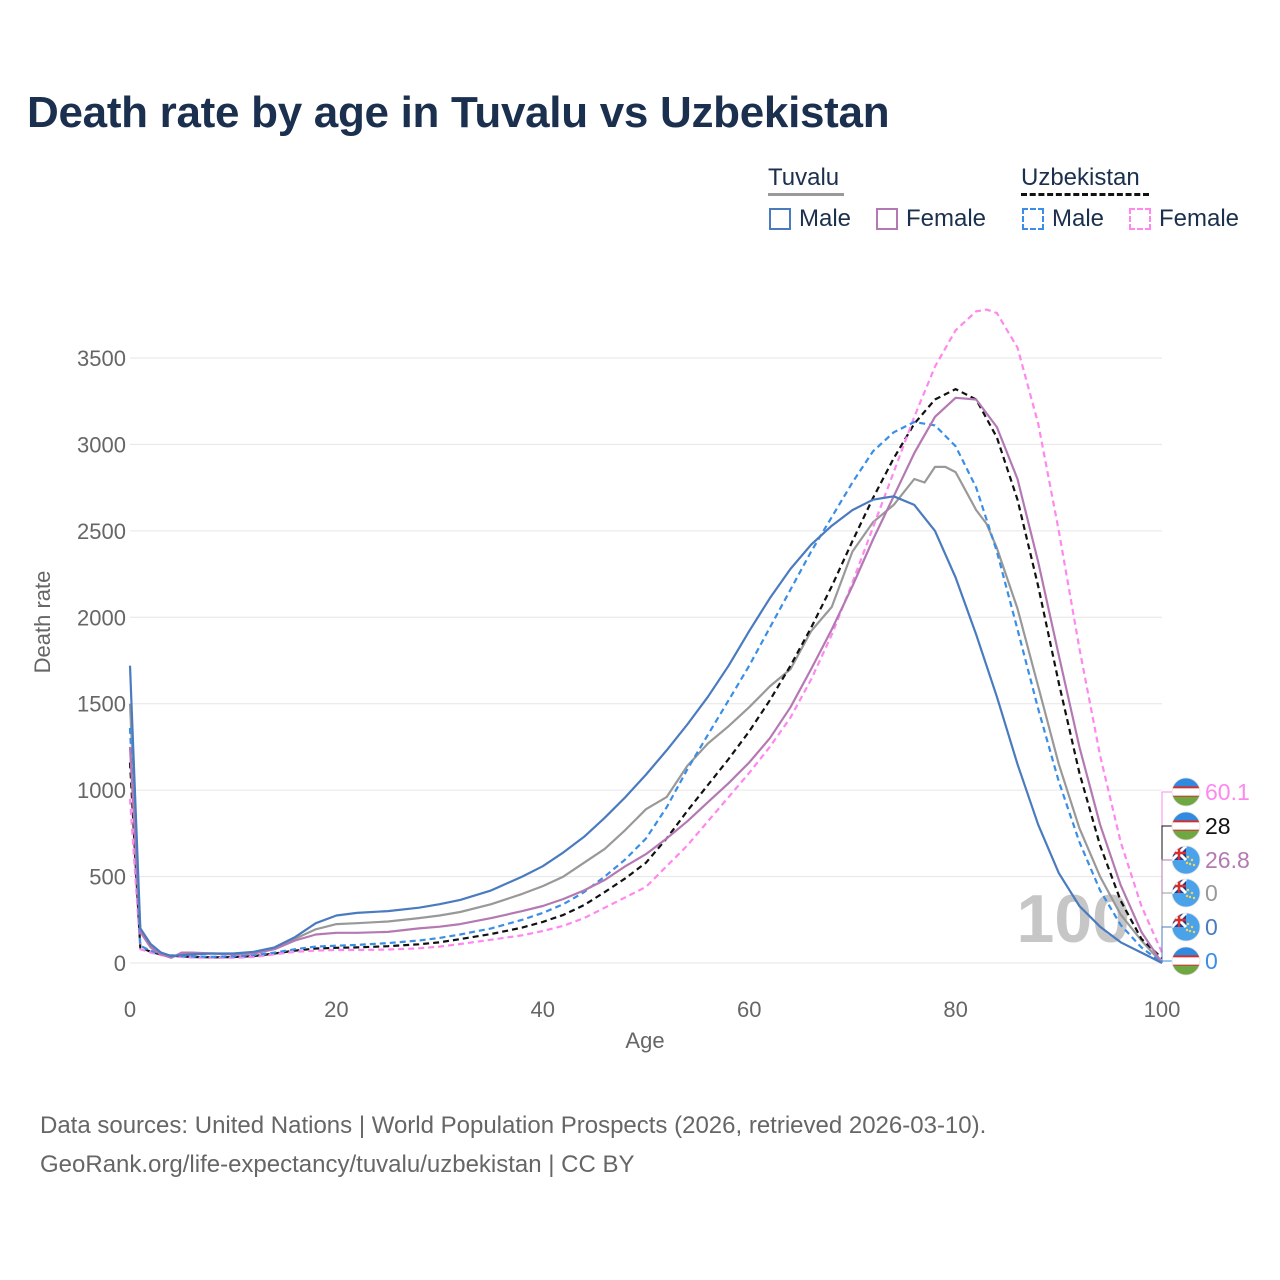 This screenshot has width=1280, height=1280. I want to click on year-watermark: 100, so click(1073, 919).